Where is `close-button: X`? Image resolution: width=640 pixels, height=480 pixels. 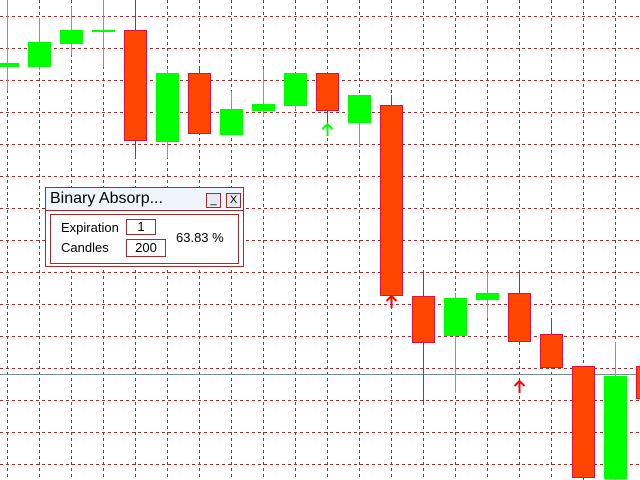 close-button: X is located at coordinates (233, 200).